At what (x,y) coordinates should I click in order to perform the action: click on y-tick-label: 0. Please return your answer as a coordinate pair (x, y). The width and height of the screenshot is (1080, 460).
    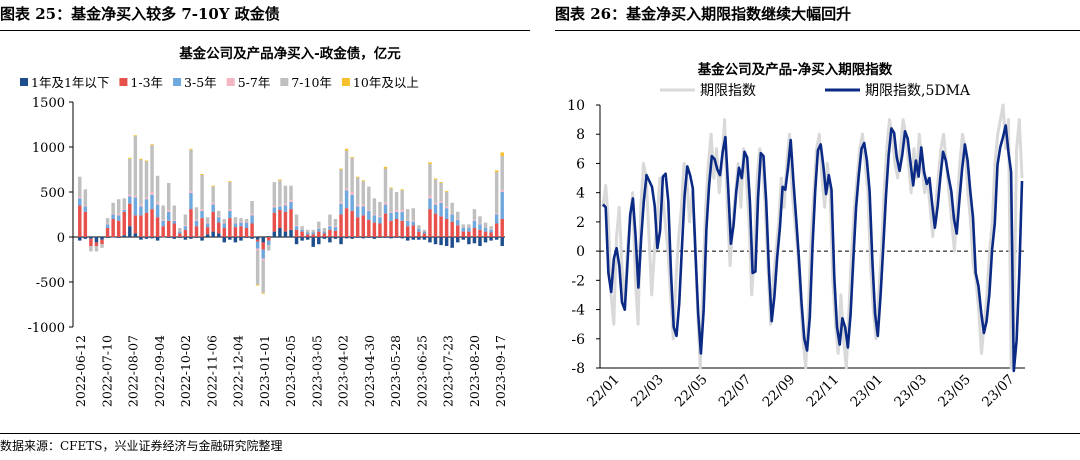
    Looking at the image, I should click on (580, 252).